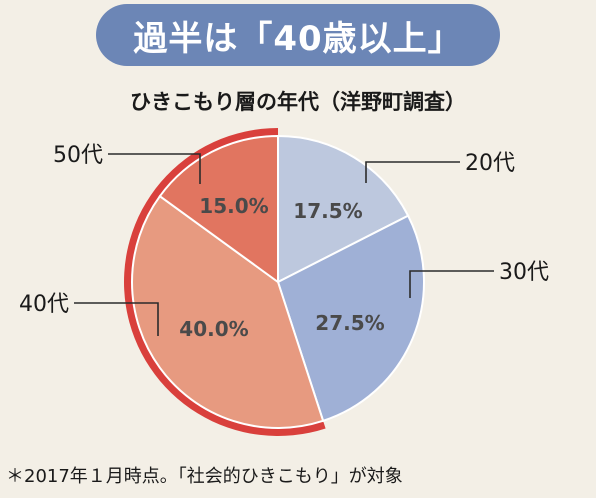 The height and width of the screenshot is (498, 596). What do you see at coordinates (204, 476) in the screenshot?
I see `footnote: ＊2017年１月時点。「社会的ひきこもり」が対象` at bounding box center [204, 476].